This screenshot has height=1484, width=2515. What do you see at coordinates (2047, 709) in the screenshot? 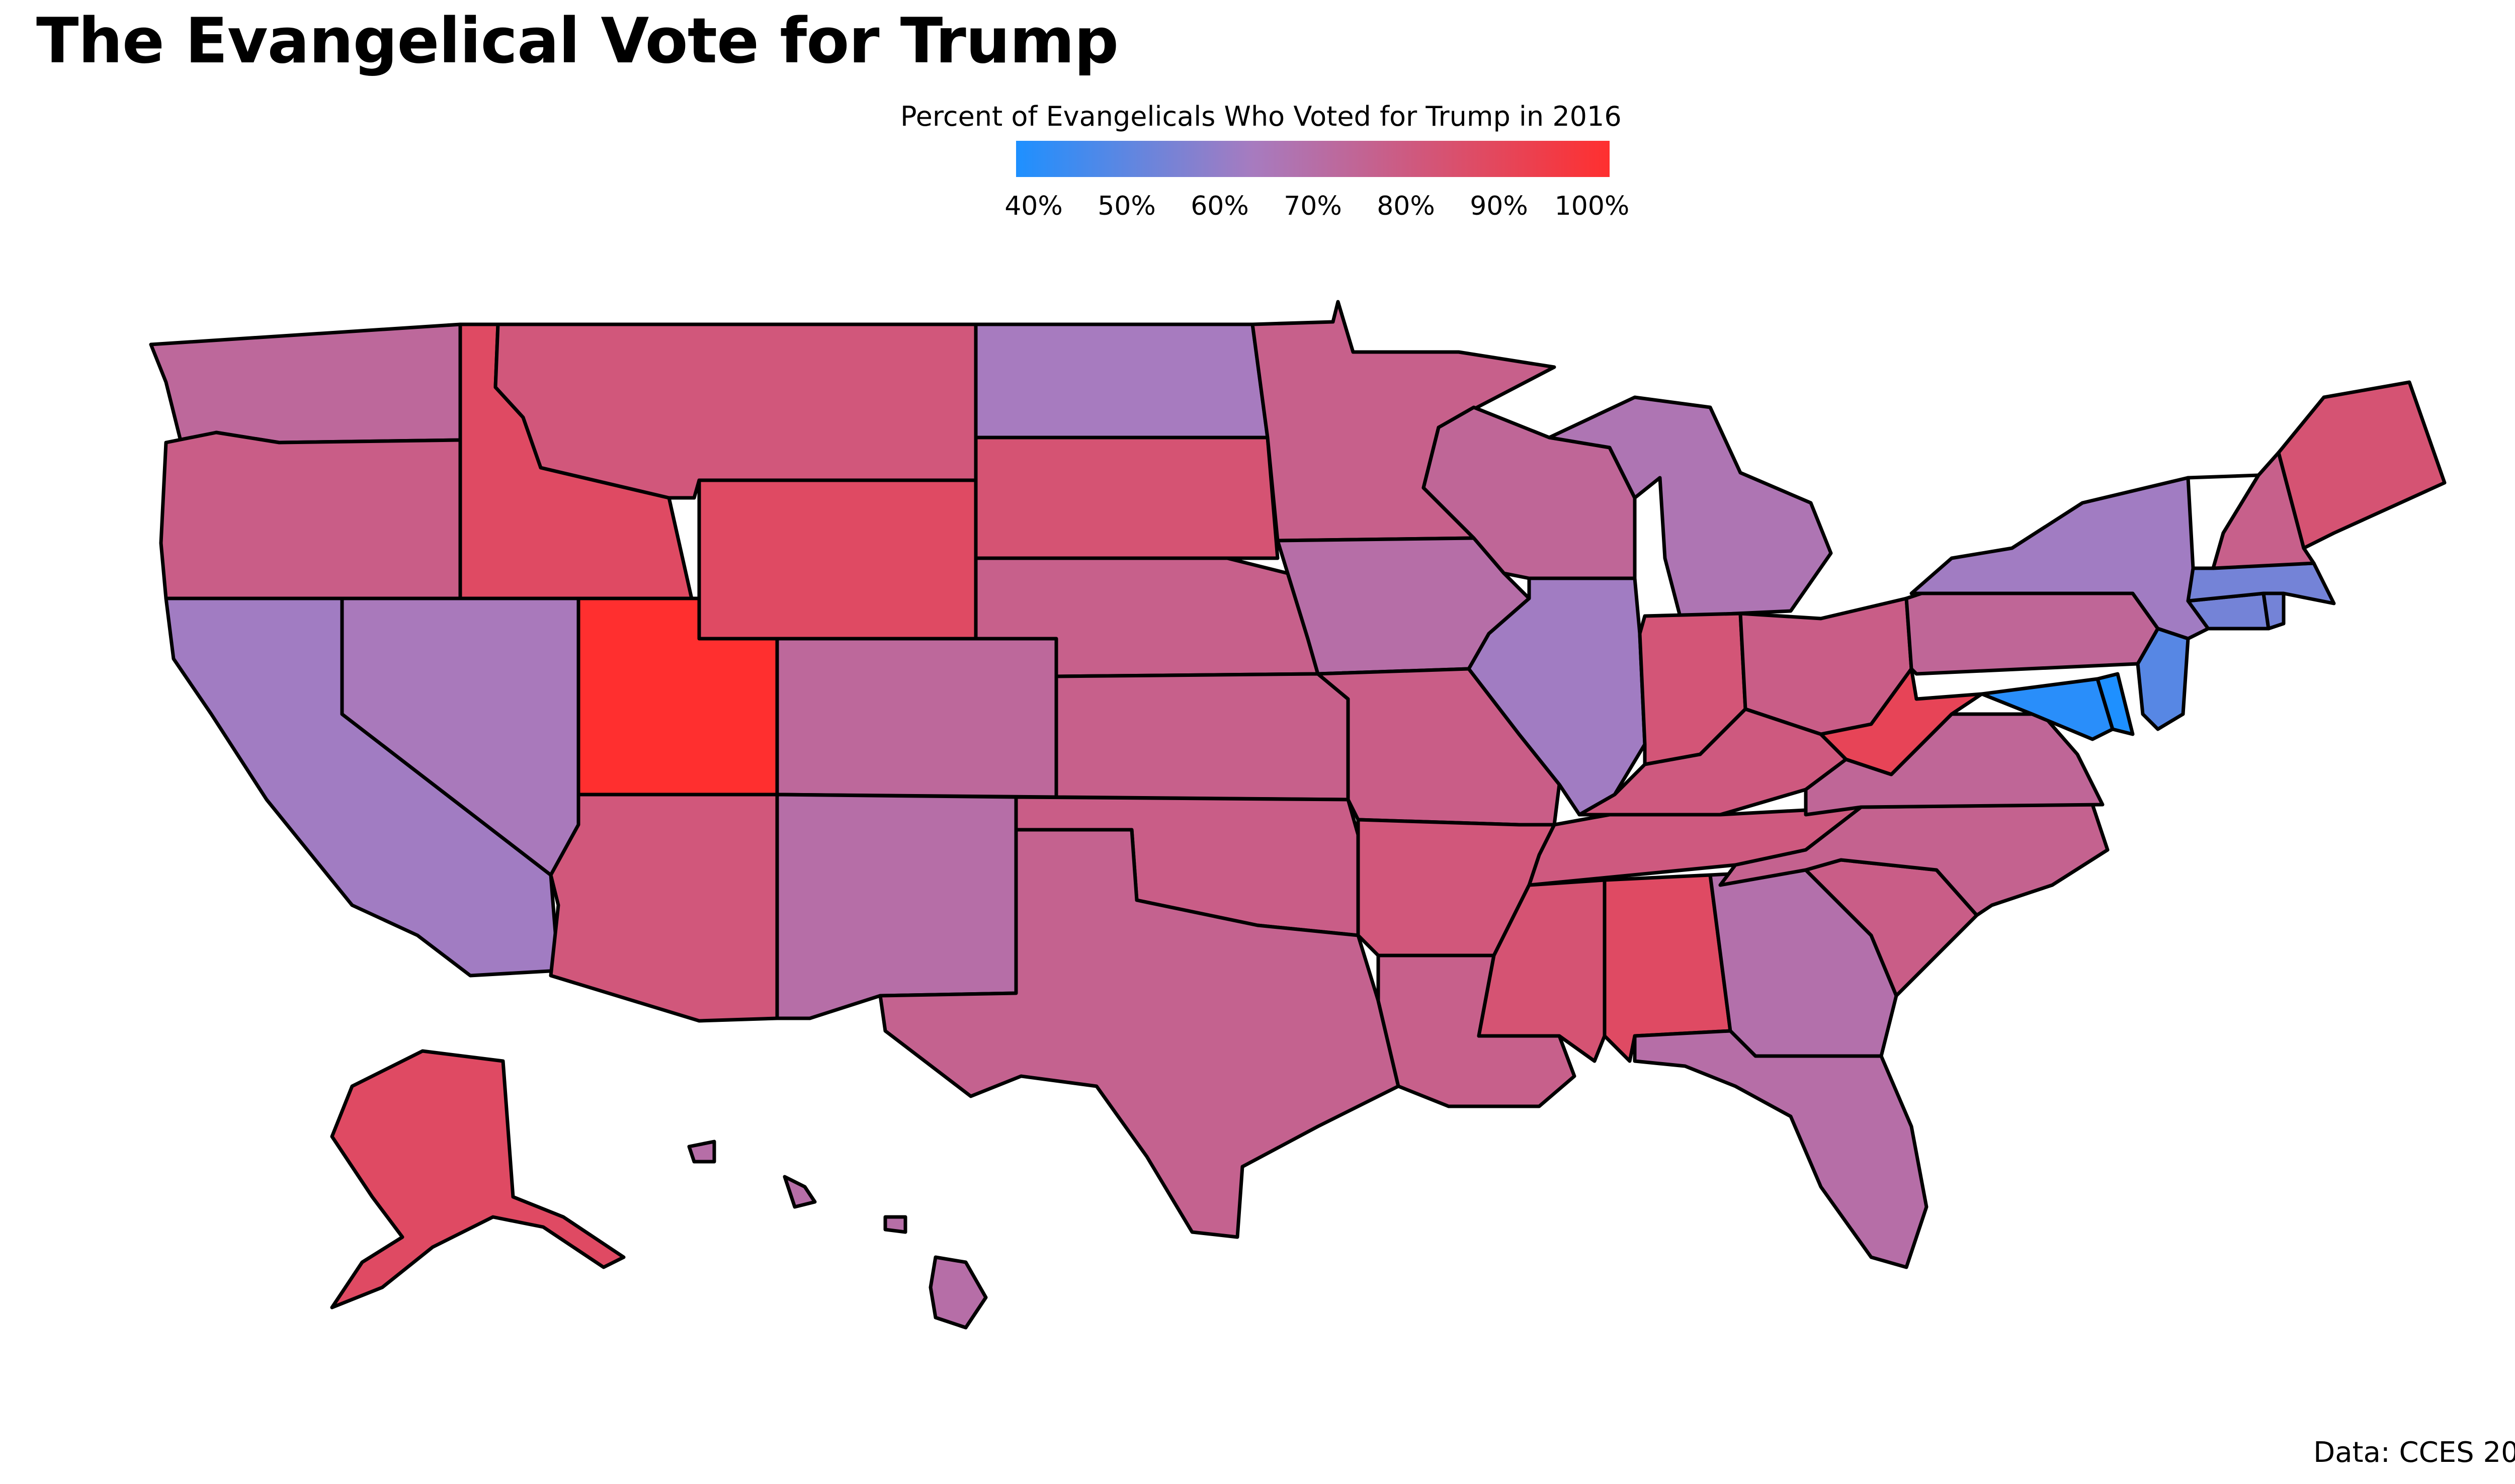
I see `state-maryland` at bounding box center [2047, 709].